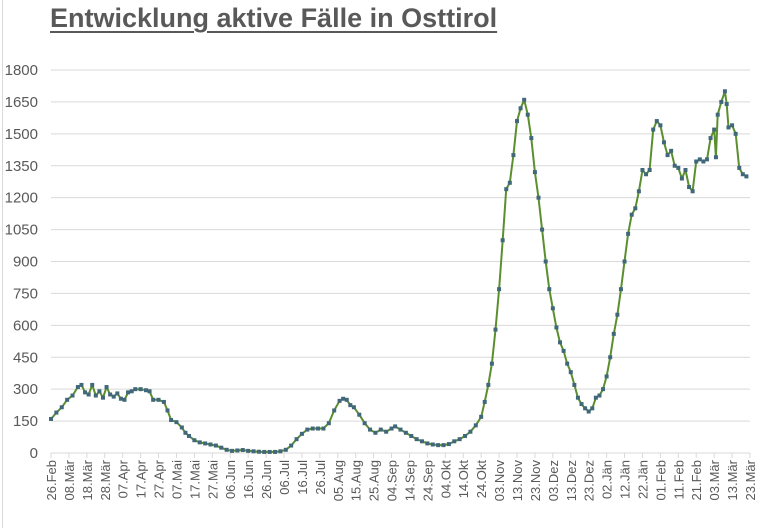  What do you see at coordinates (732, 479) in the screenshot?
I see `x-tick-label: 13.Mär` at bounding box center [732, 479].